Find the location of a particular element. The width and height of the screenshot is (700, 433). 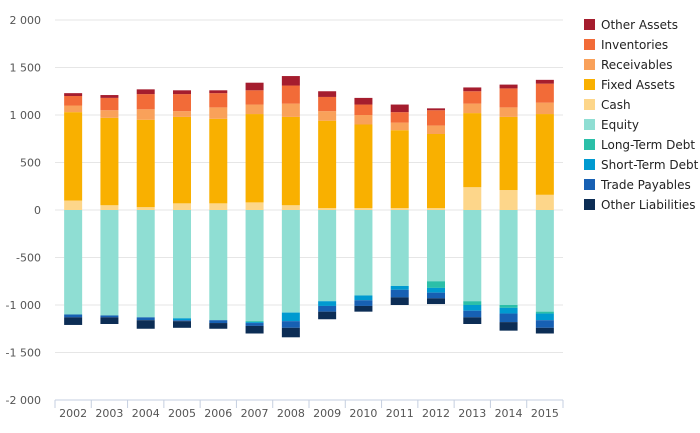

legend-label-inventories: Inventories is located at coordinates (634, 45).